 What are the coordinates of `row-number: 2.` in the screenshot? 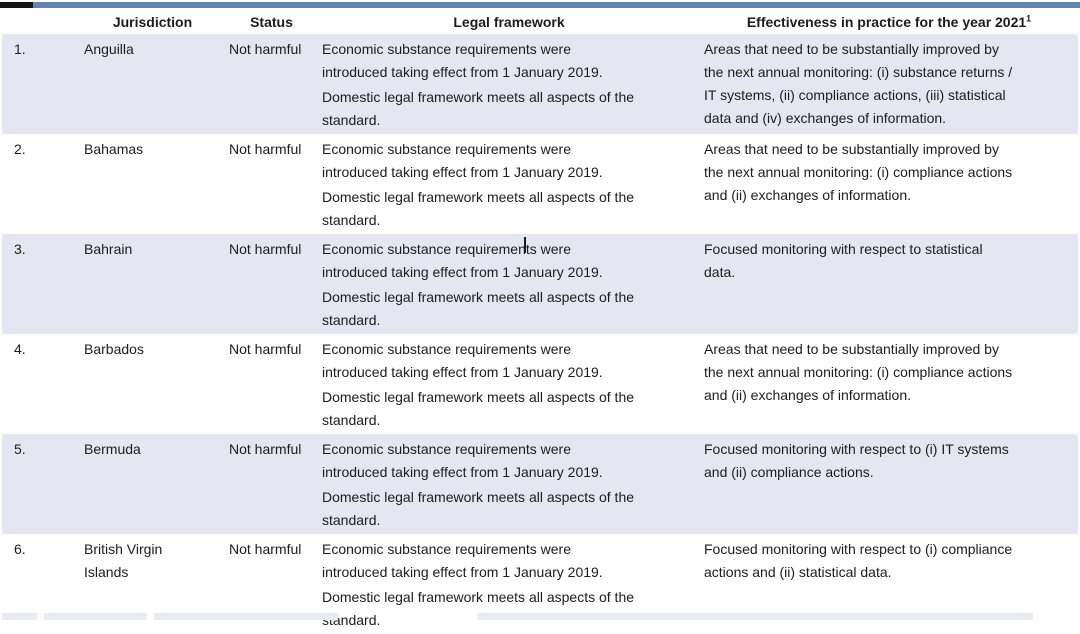 It's located at (20, 149).